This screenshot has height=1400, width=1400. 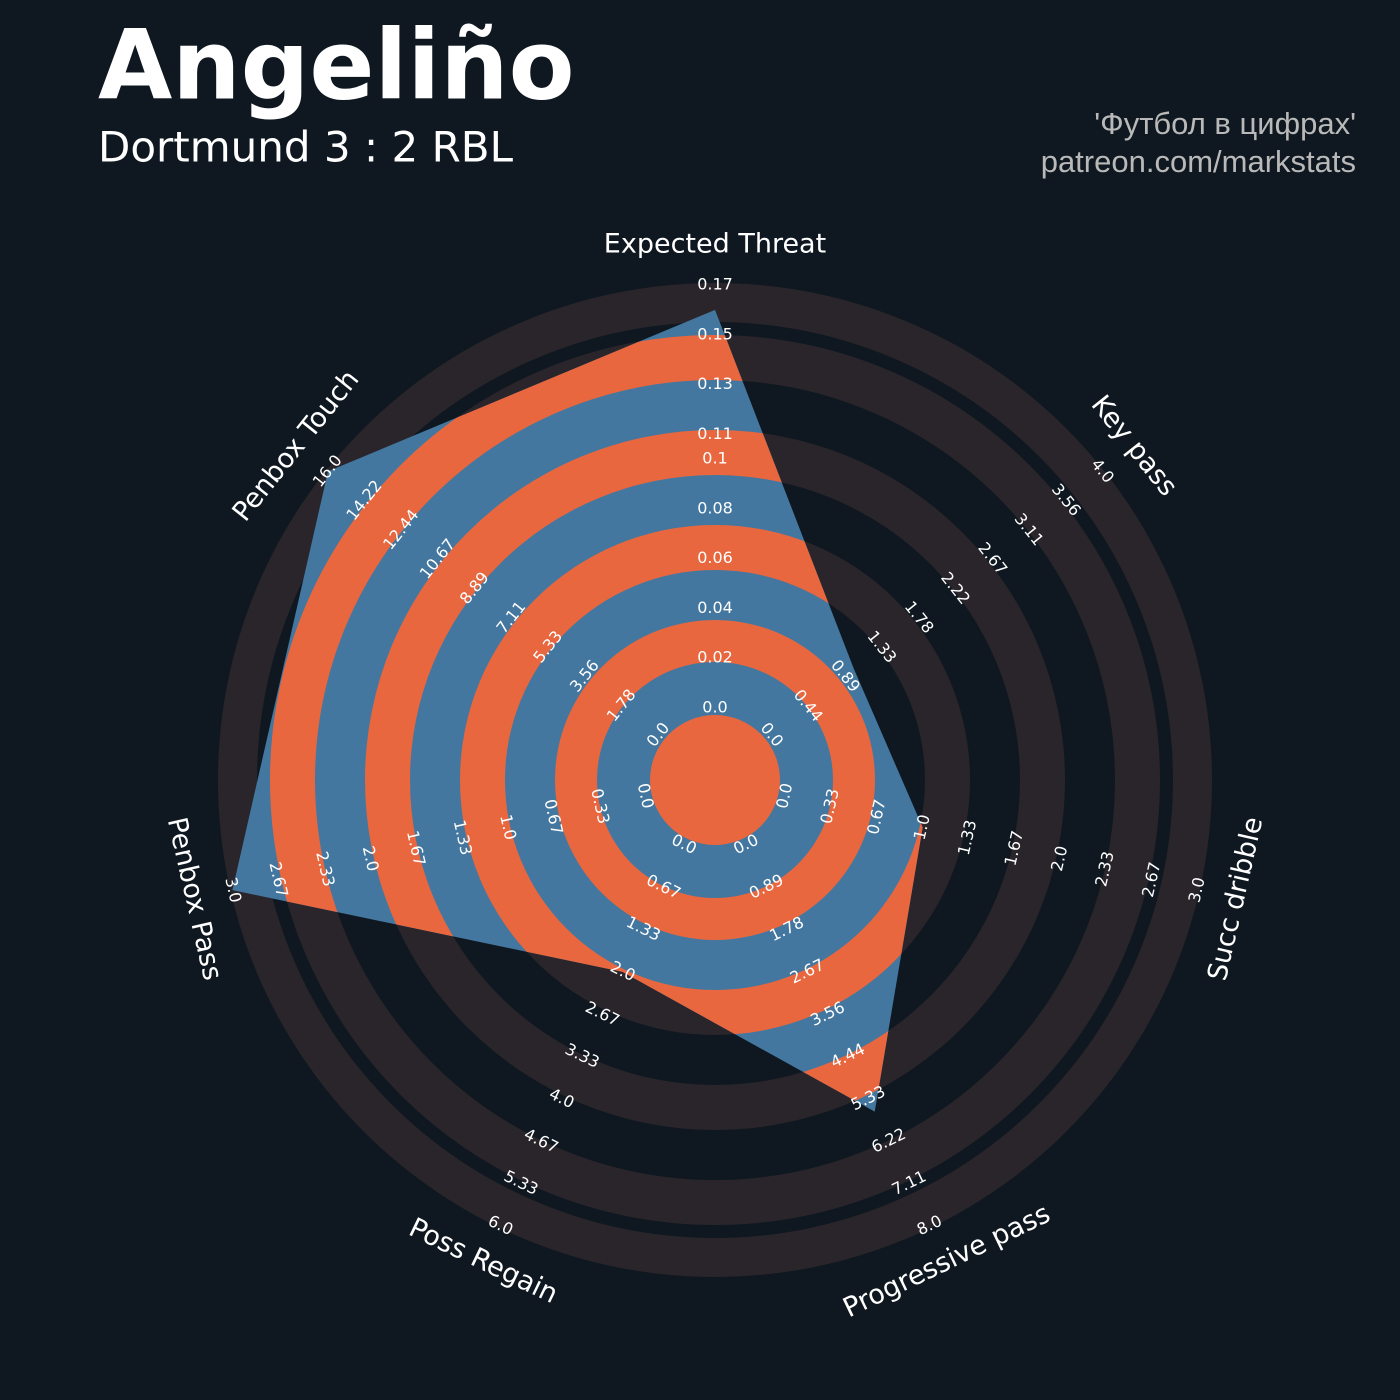 What do you see at coordinates (715, 433) in the screenshot?
I see `tick-label: 0.11` at bounding box center [715, 433].